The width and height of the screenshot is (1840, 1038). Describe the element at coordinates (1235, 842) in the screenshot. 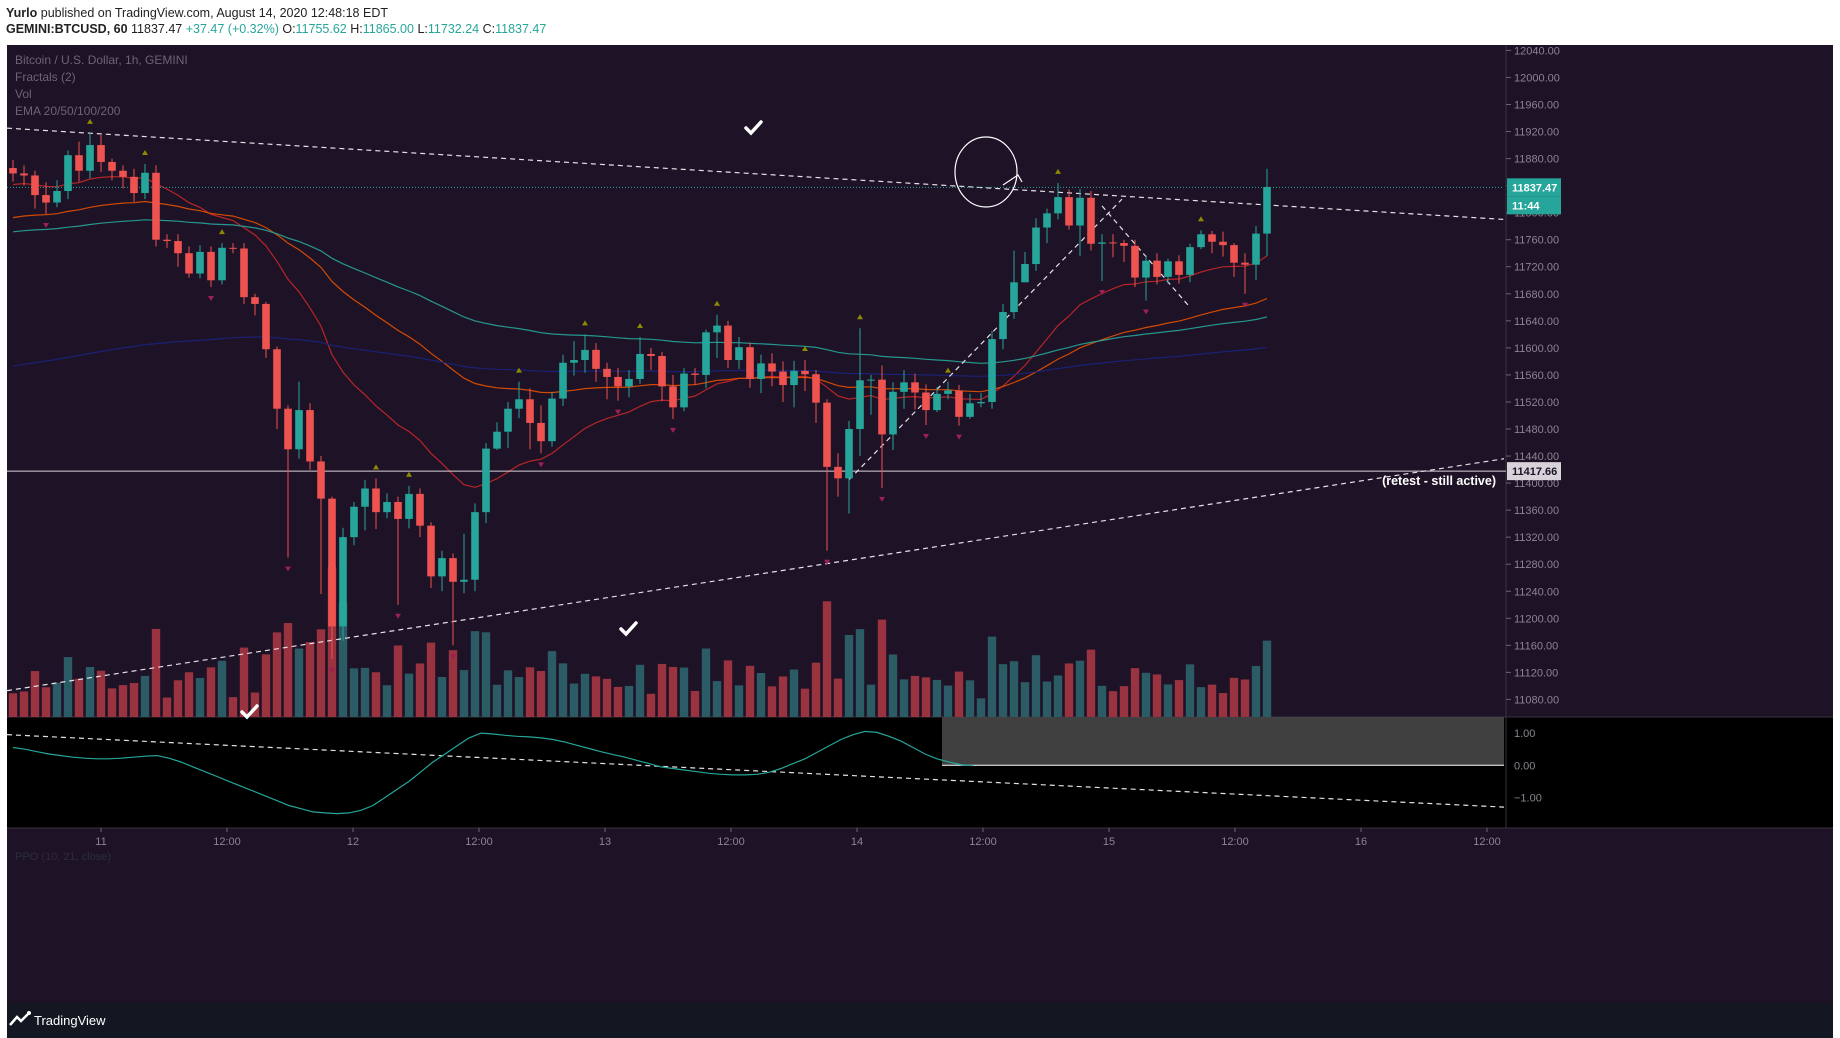

I see `time-tick-label: 12:00` at that location.